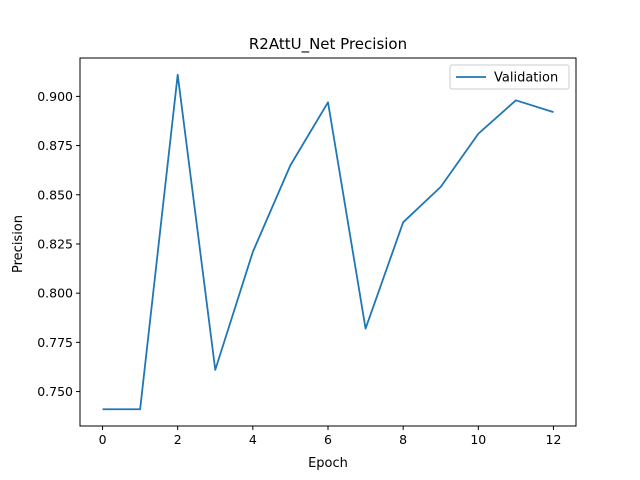 This screenshot has height=480, width=640. What do you see at coordinates (328, 44) in the screenshot?
I see `chart-title: R2AttU_Net Precision` at bounding box center [328, 44].